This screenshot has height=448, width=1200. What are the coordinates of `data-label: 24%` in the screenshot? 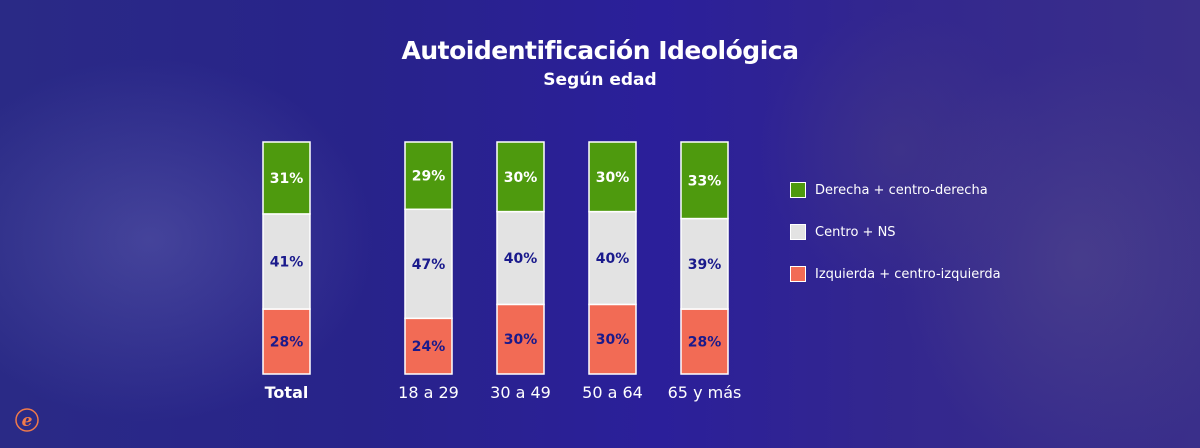 It's located at (429, 347).